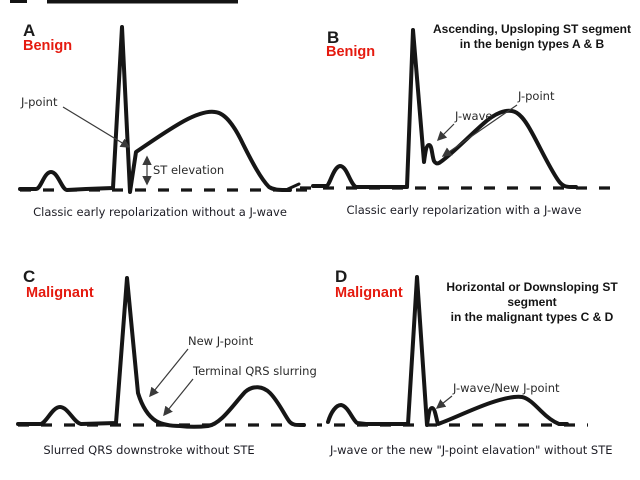  What do you see at coordinates (351, 52) in the screenshot?
I see `panel-b-type-label: Benign` at bounding box center [351, 52].